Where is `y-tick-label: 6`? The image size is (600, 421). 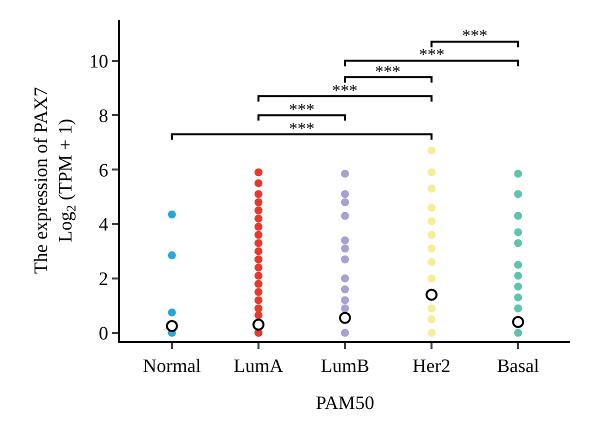 y-tick-label: 6 is located at coordinates (103, 171).